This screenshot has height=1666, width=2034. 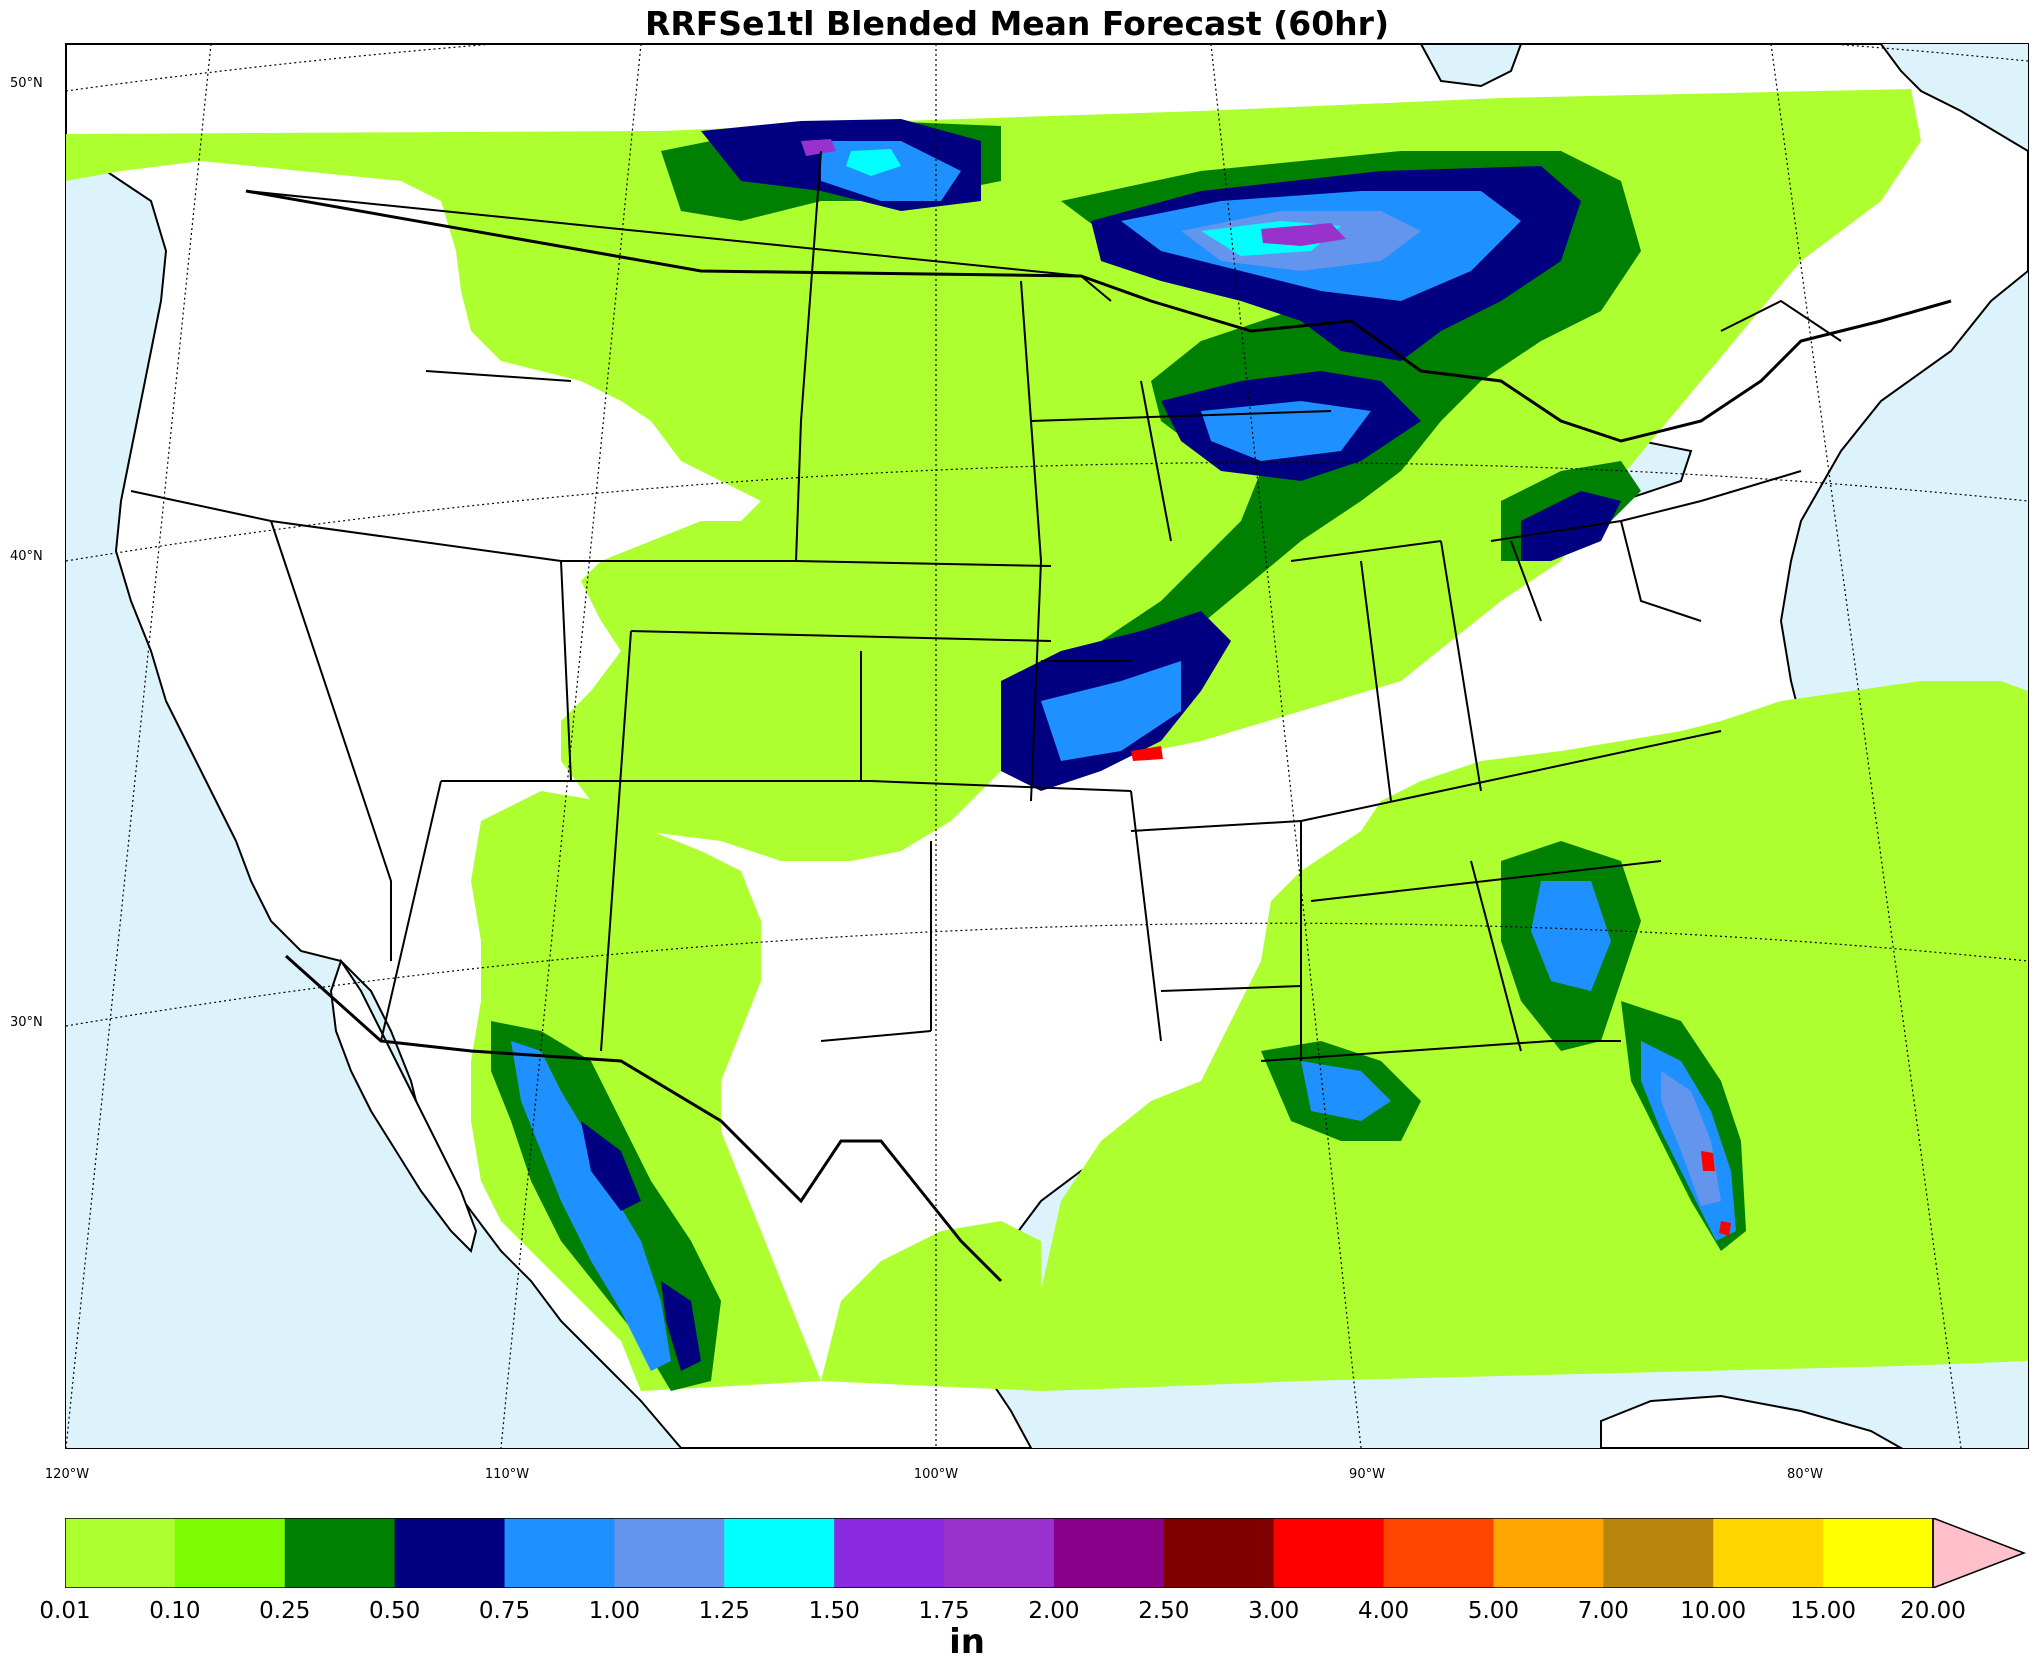 I want to click on lon-label-110w: 110°W, so click(x=507, y=1474).